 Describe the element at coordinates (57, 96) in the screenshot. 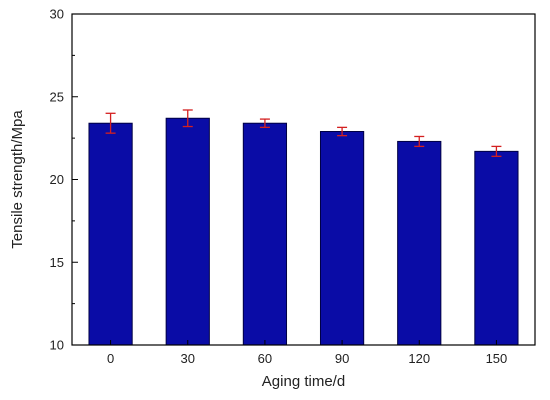

I see `y-tick-label-25: 25` at that location.